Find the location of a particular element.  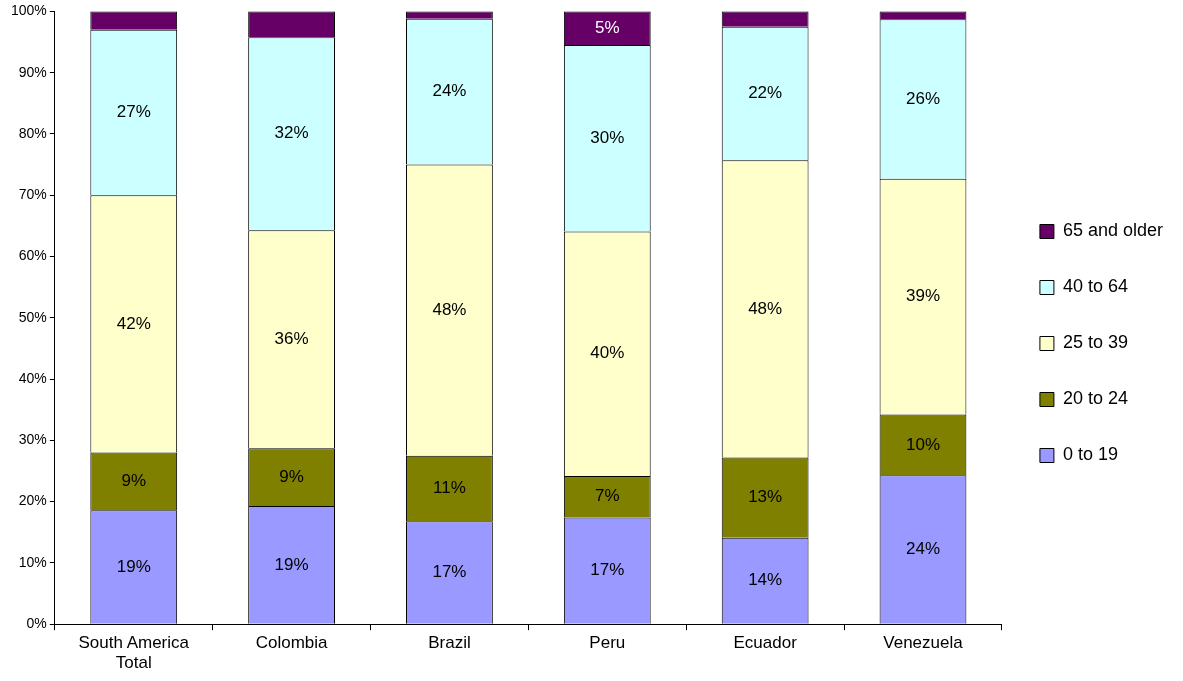

x-tick-label: Peru is located at coordinates (607, 643).